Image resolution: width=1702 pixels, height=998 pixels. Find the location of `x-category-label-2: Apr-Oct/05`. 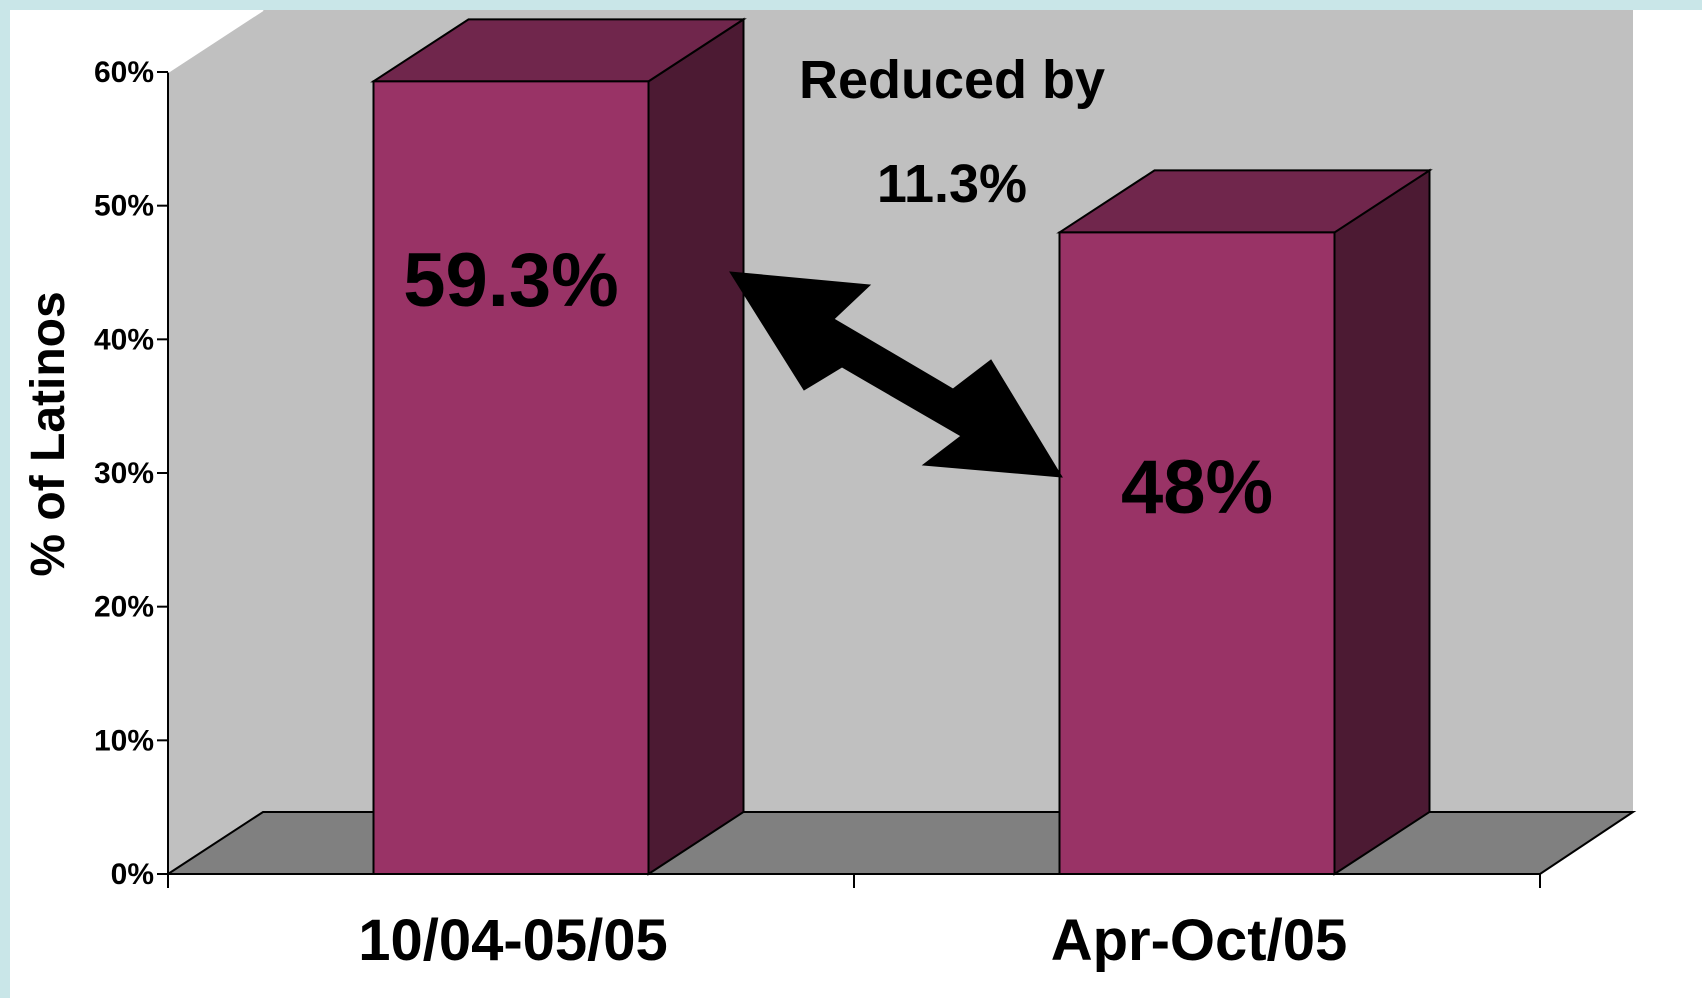

x-category-label-2: Apr-Oct/05 is located at coordinates (1199, 940).